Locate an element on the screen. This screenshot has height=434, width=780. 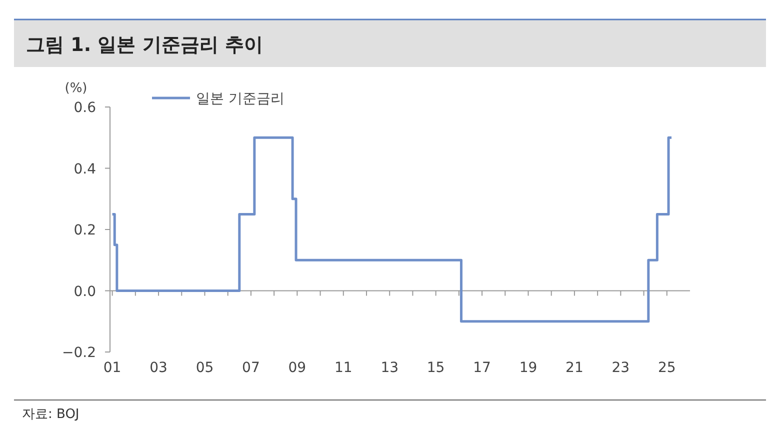
y-tick-label: 0.4 is located at coordinates (85, 169).